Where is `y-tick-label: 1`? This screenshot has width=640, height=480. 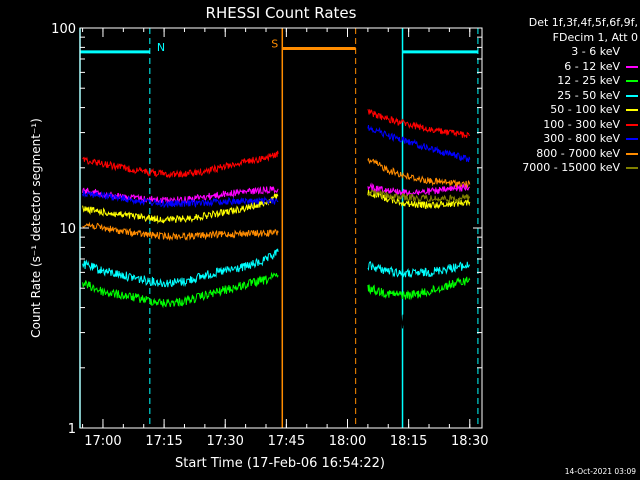 y-tick-label: 1 is located at coordinates (72, 429).